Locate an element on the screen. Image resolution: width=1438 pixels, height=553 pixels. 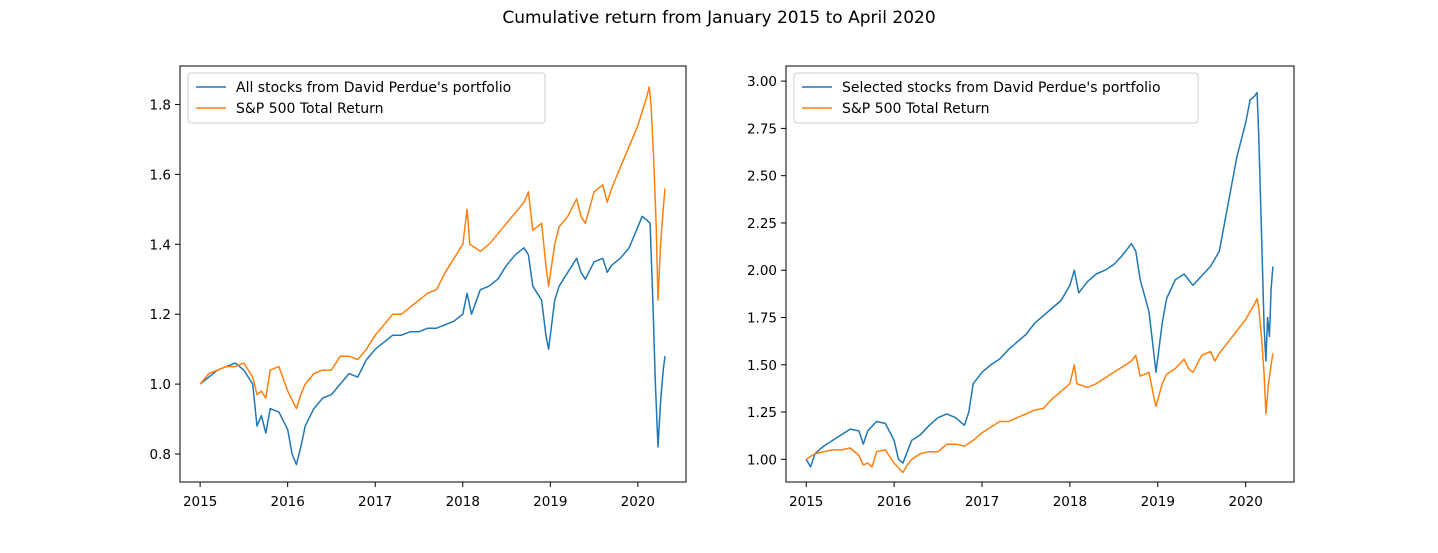
left-x-tick-label: 2017 is located at coordinates (375, 502).